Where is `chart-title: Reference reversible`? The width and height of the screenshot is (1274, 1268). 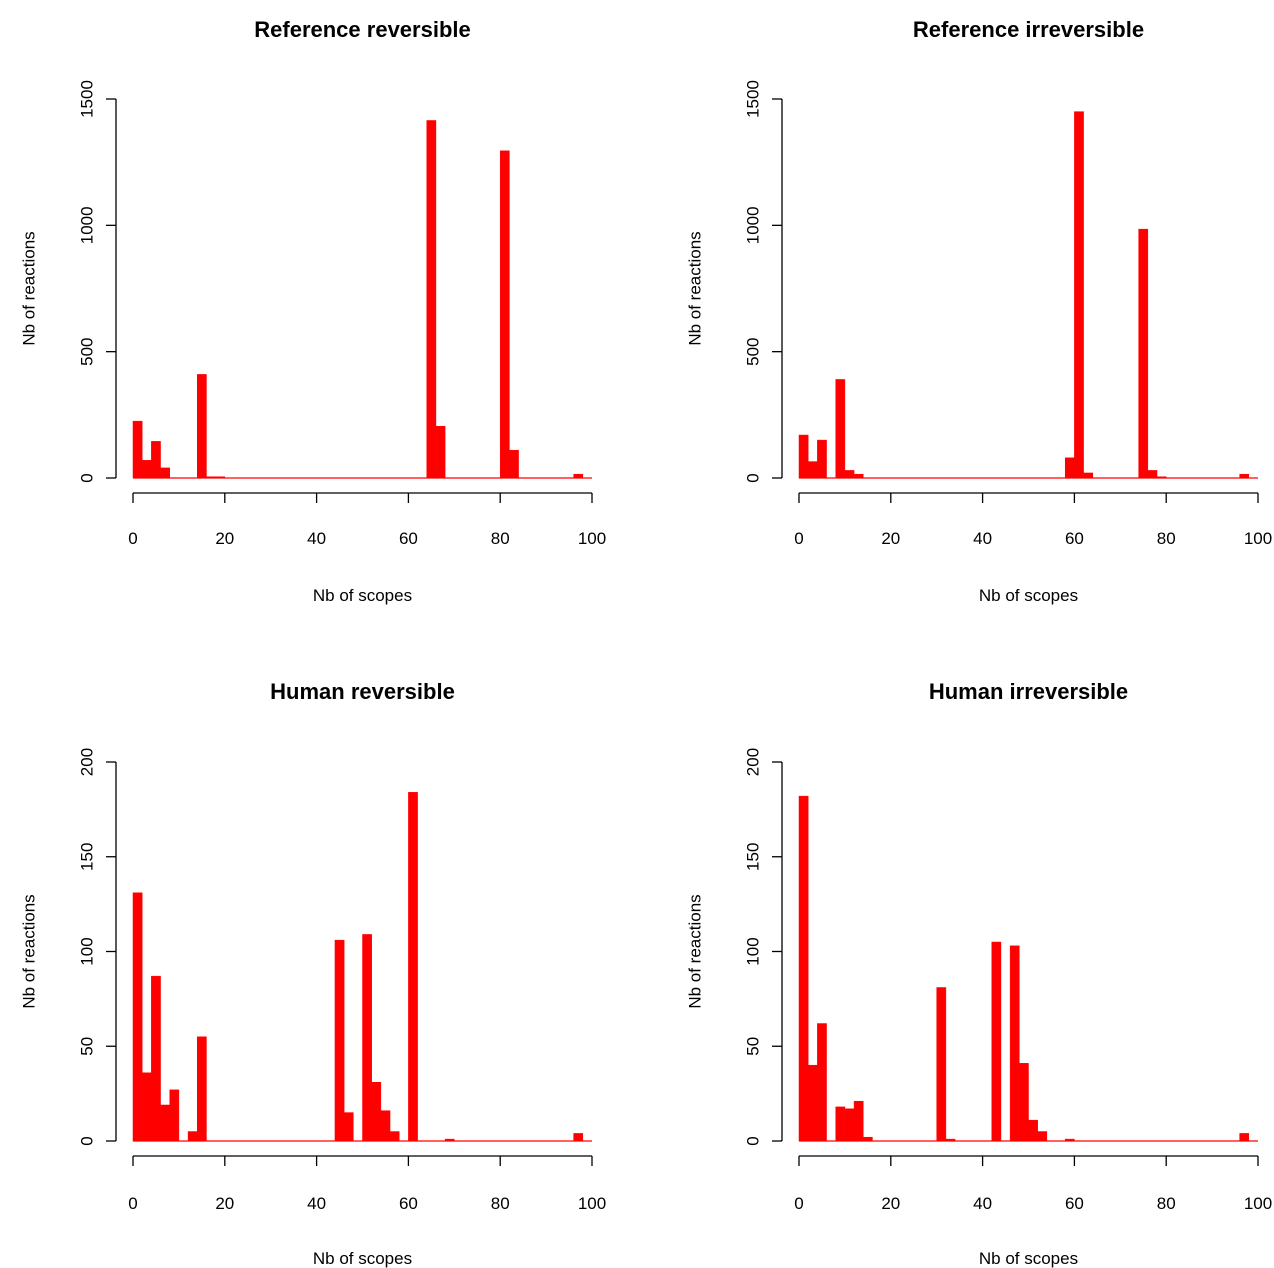
chart-title: Reference reversible is located at coordinates (362, 29).